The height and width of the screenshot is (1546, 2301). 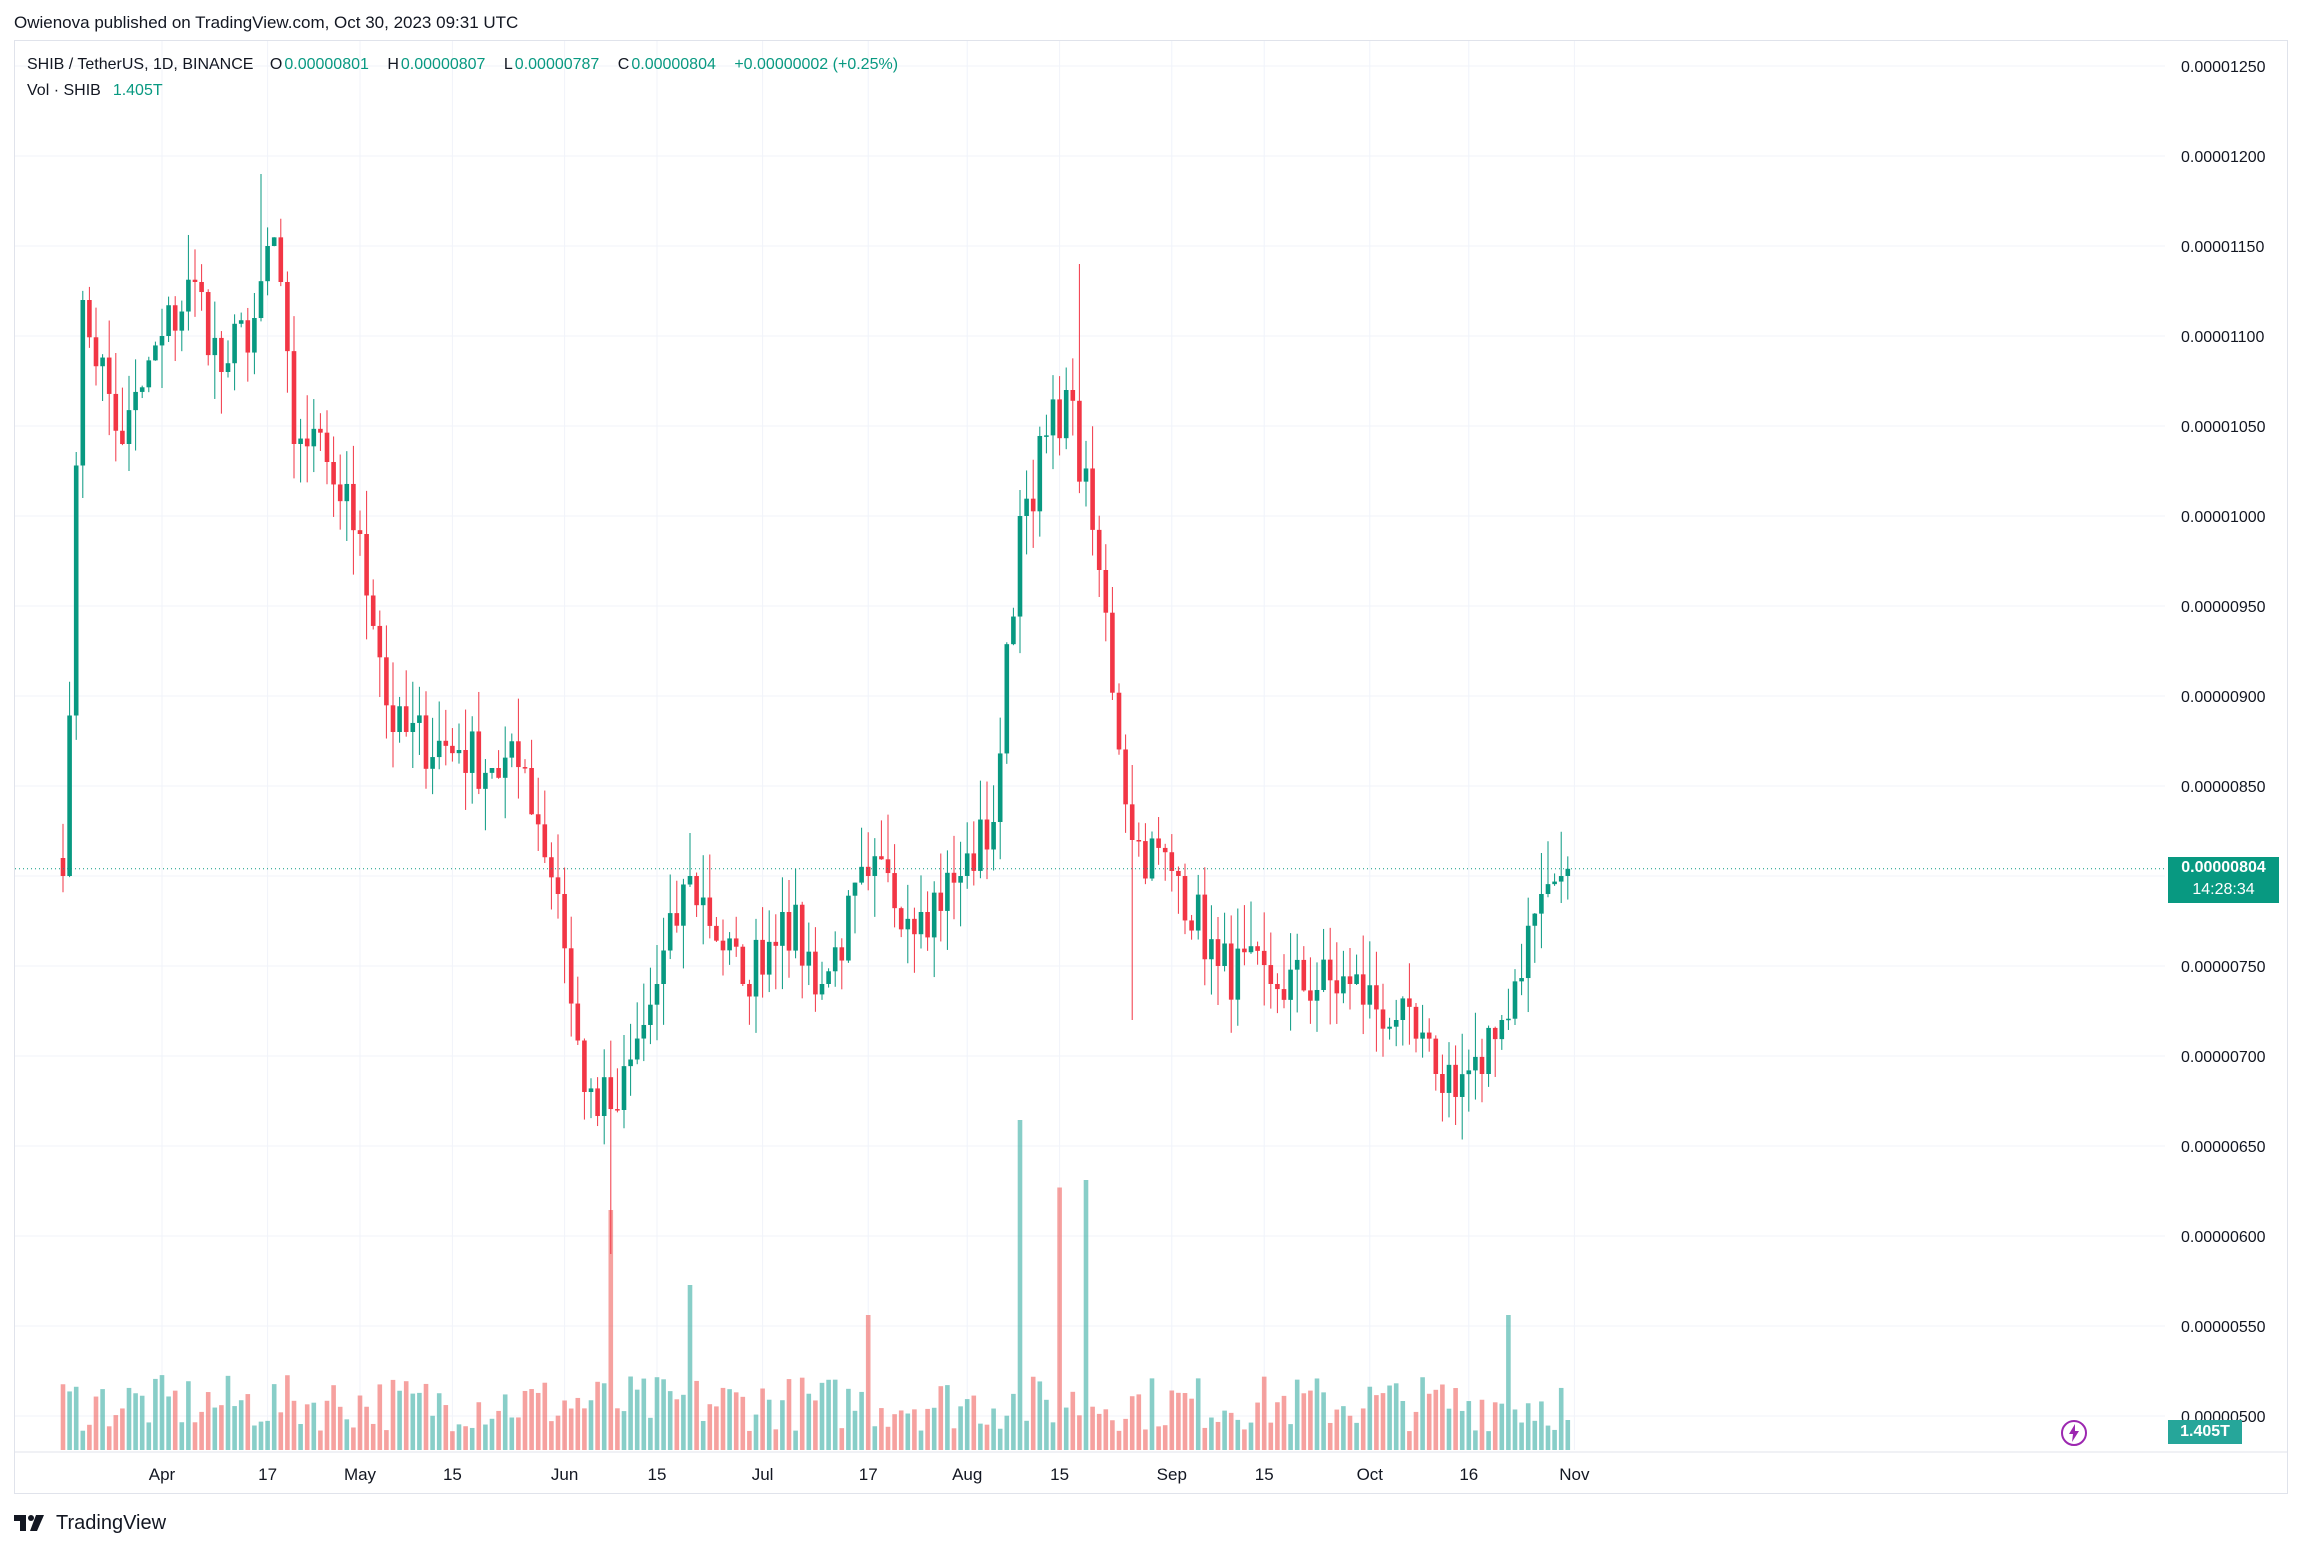 I want to click on x-tick-label: 15, so click(x=452, y=1474).